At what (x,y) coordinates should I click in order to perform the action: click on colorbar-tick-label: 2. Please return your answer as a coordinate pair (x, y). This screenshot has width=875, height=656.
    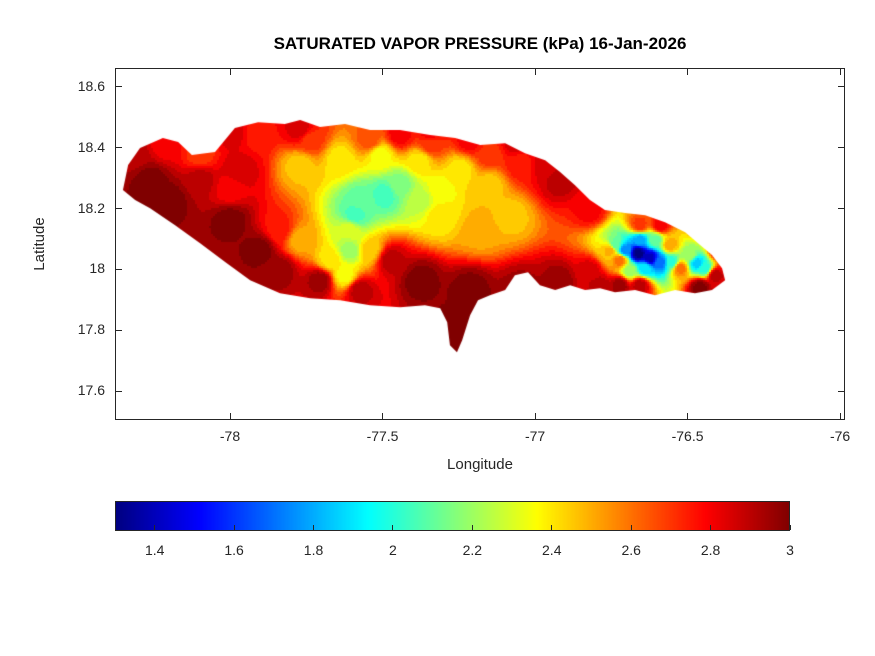
    Looking at the image, I should click on (393, 550).